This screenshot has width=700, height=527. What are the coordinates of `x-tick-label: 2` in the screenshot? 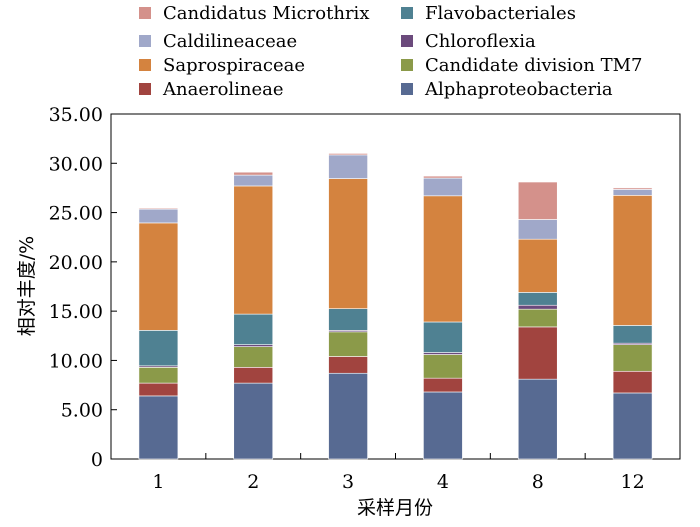 It's located at (253, 482).